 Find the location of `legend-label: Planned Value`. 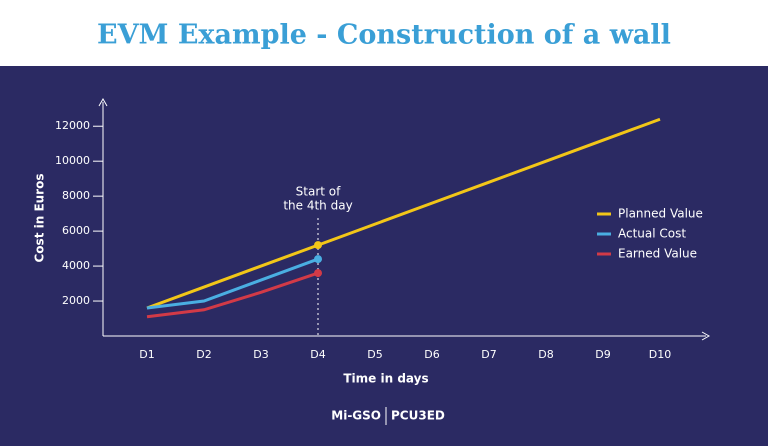

legend-label: Planned Value is located at coordinates (660, 214).